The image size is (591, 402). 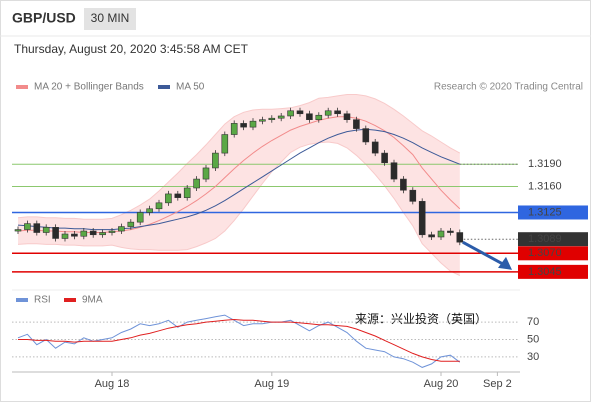 I want to click on forecast-arrow, so click(x=485, y=254).